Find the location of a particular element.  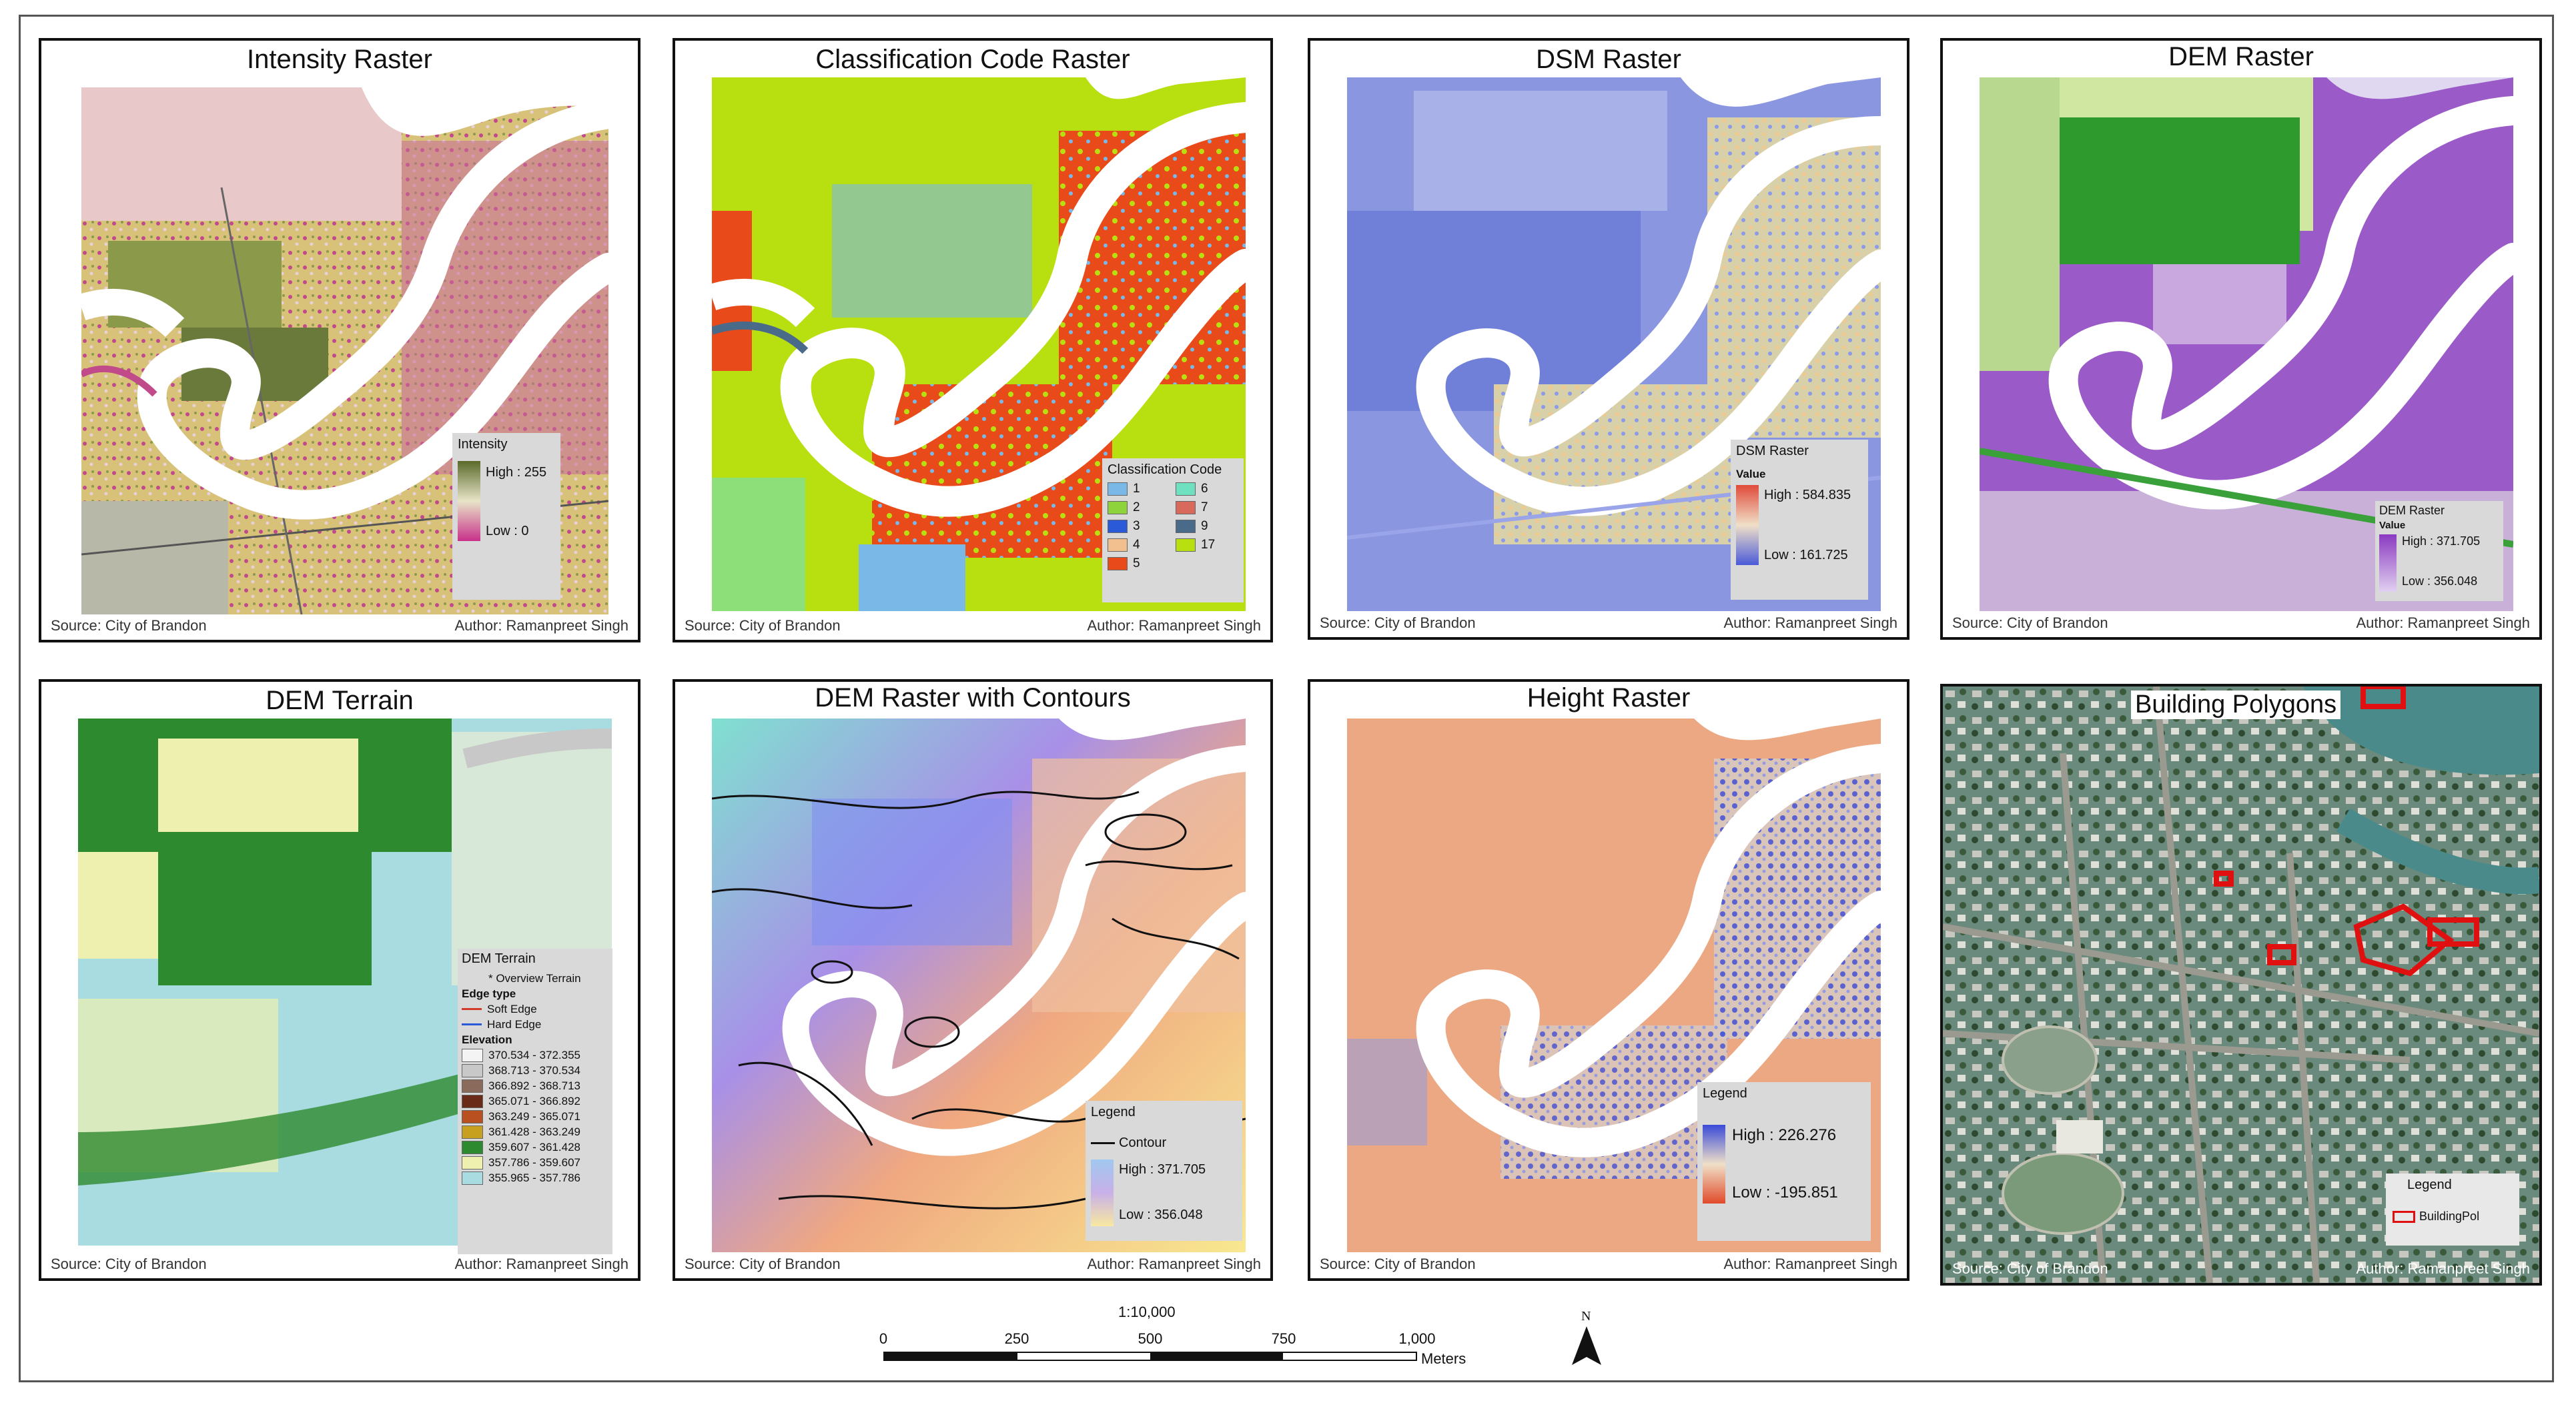

north-arrow: N is located at coordinates (1587, 1339).